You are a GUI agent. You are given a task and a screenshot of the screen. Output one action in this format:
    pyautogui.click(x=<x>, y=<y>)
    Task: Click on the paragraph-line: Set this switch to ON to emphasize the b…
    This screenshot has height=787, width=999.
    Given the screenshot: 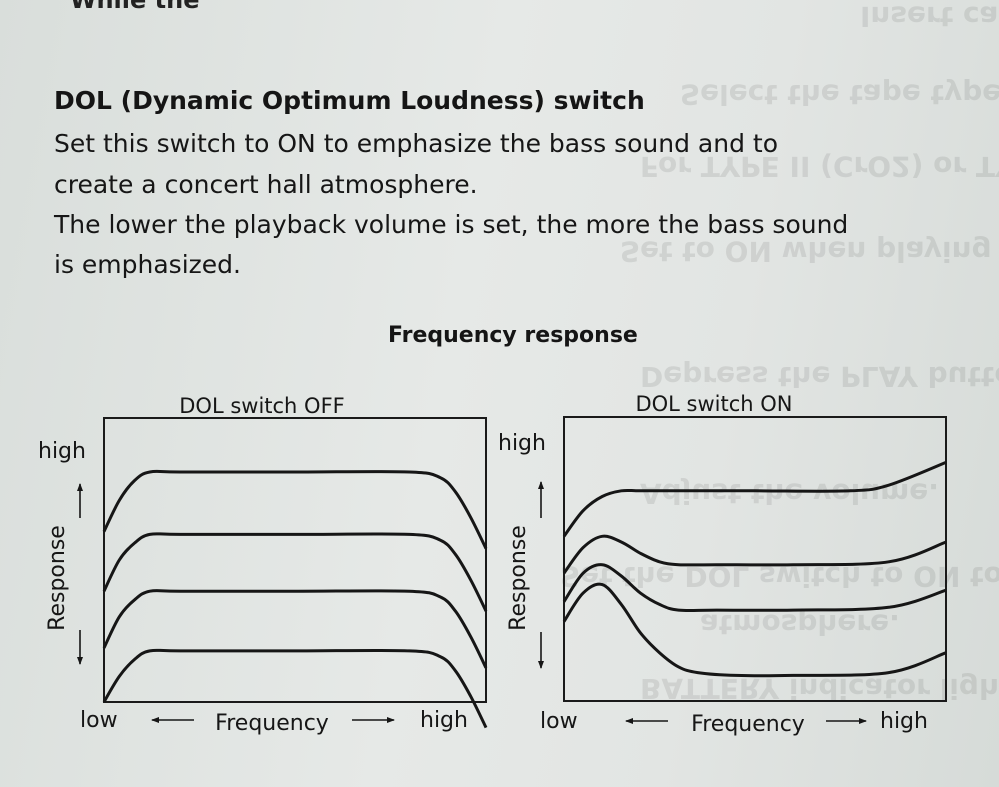 What is the action you would take?
    pyautogui.click(x=416, y=143)
    